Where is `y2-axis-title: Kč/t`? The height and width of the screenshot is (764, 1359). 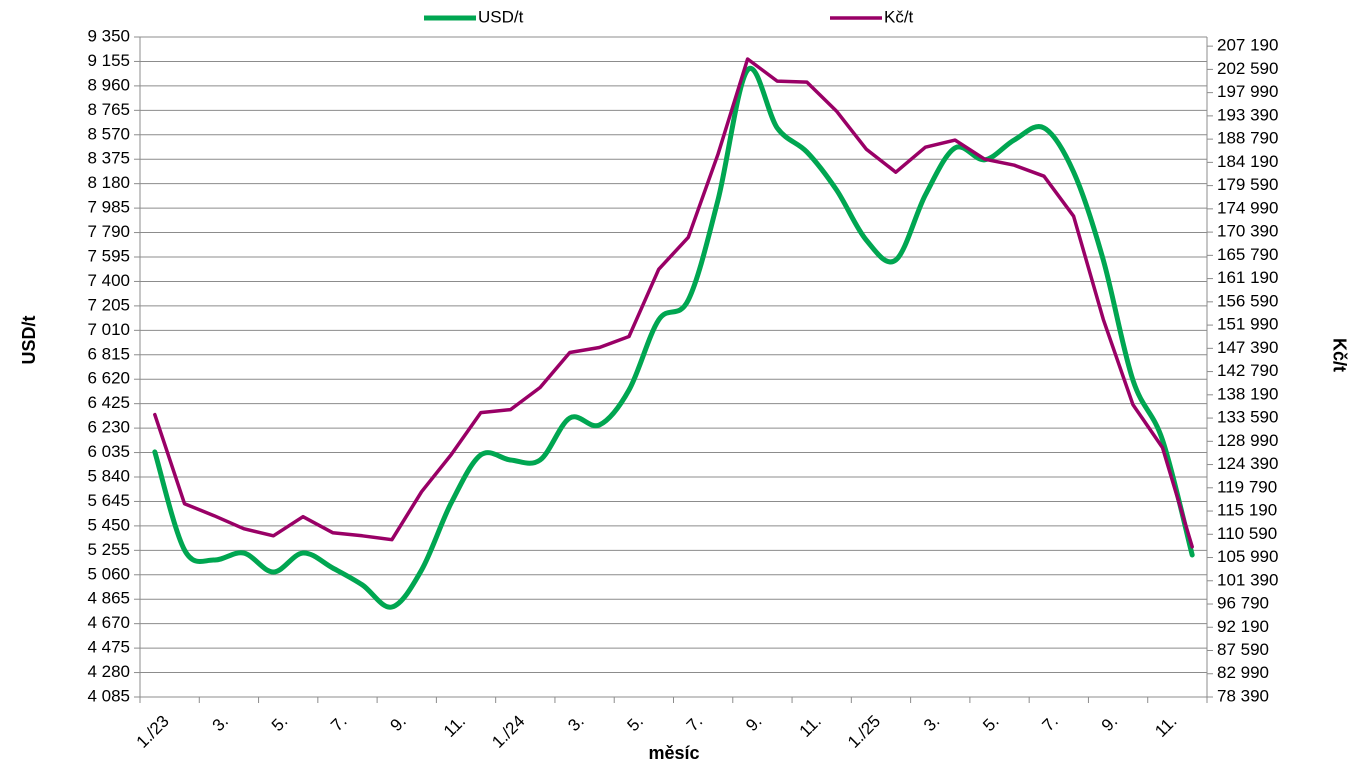
y2-axis-title: Kč/t is located at coordinates (1339, 355).